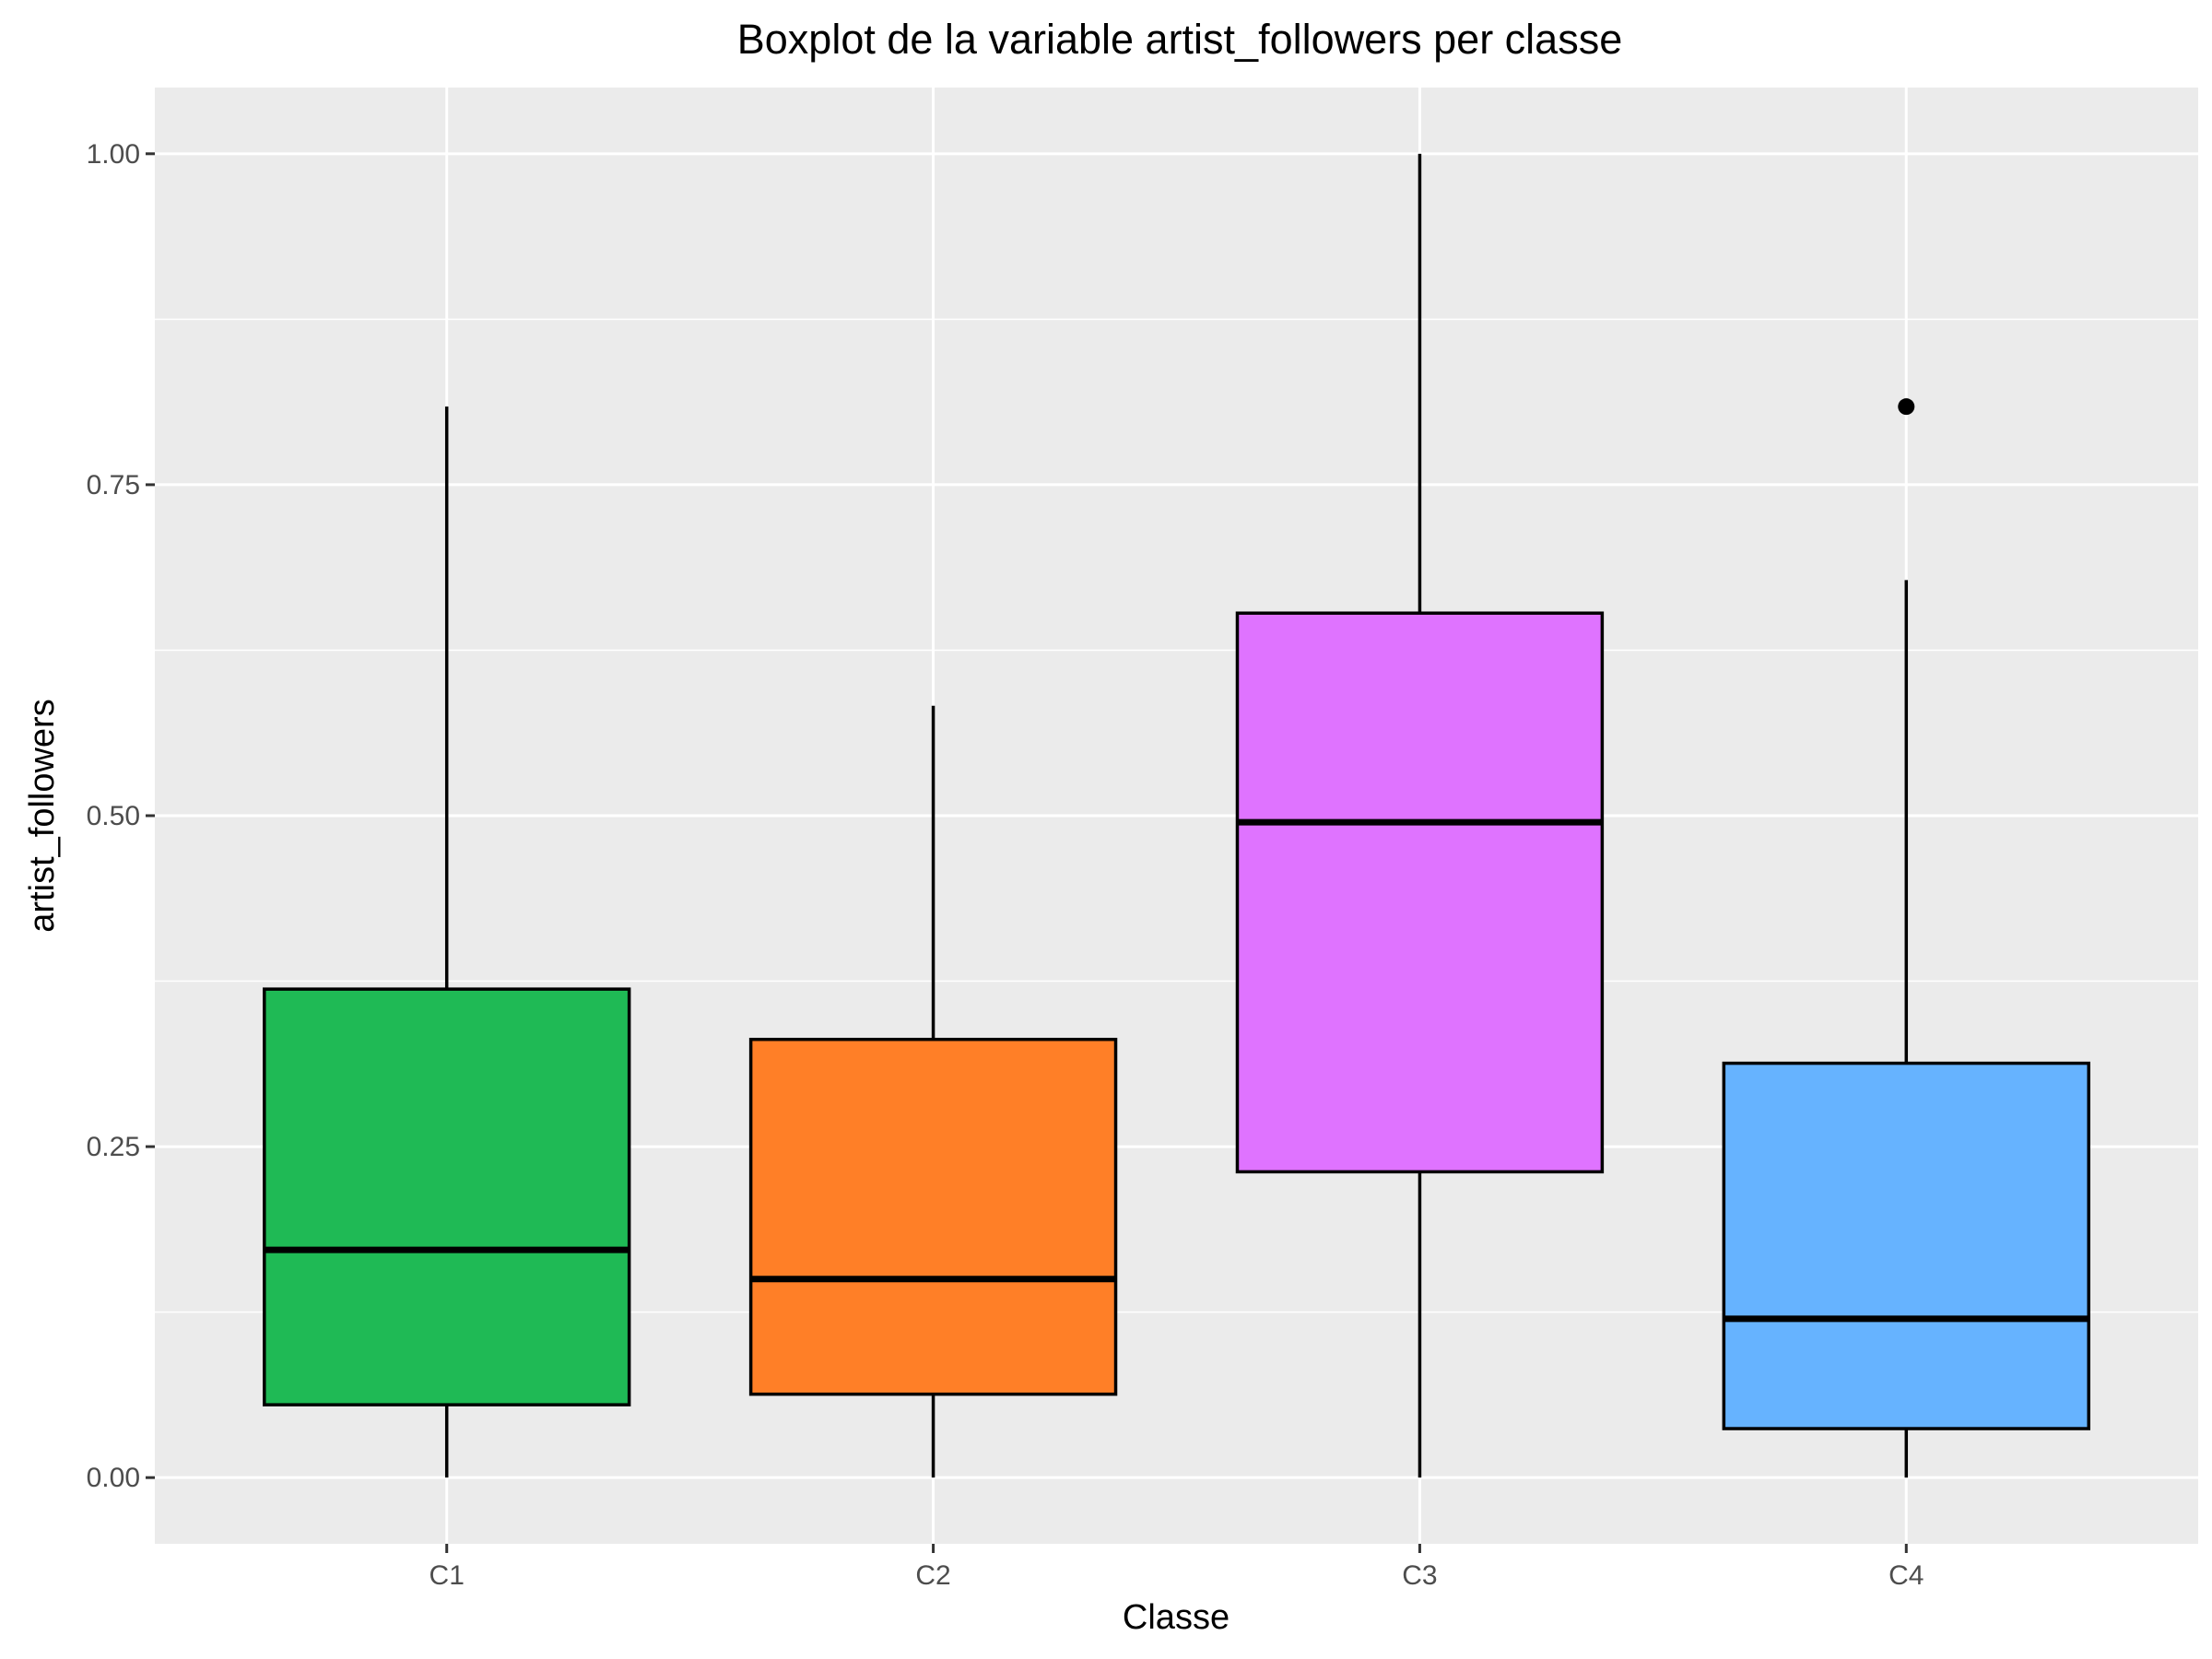  I want to click on y-tick-label: 0.50, so click(113, 816).